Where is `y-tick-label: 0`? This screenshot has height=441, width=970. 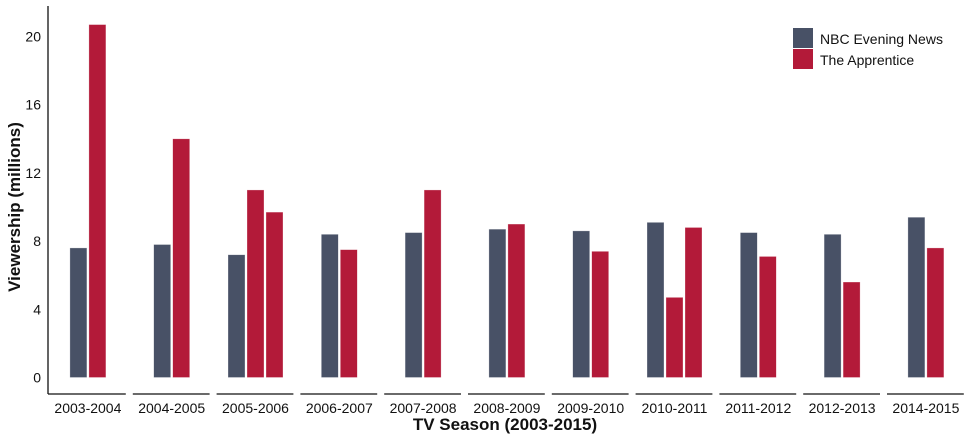 y-tick-label: 0 is located at coordinates (37, 378).